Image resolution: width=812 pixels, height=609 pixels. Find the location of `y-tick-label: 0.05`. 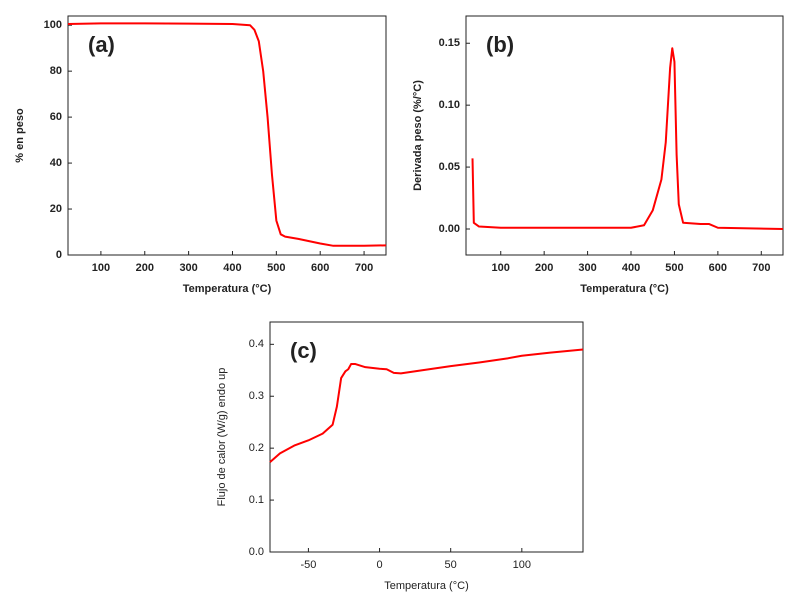

y-tick-label: 0.05 is located at coordinates (449, 167).